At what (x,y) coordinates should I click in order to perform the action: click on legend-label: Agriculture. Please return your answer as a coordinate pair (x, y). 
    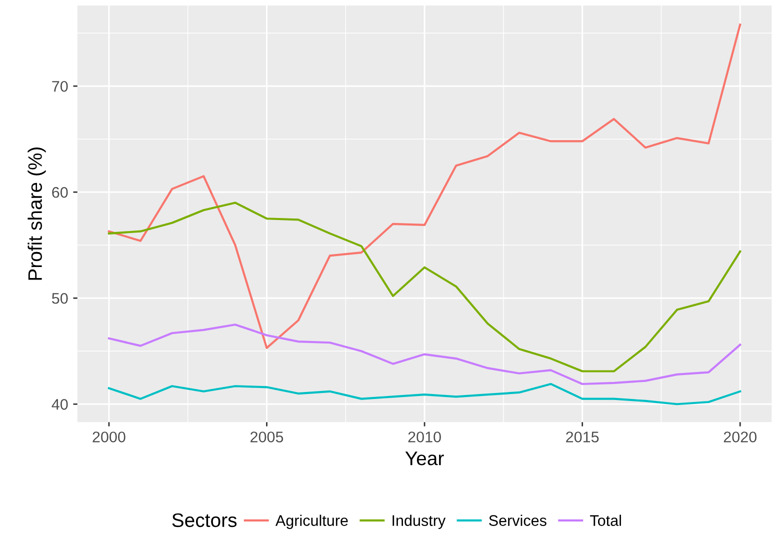
    Looking at the image, I should click on (311, 521).